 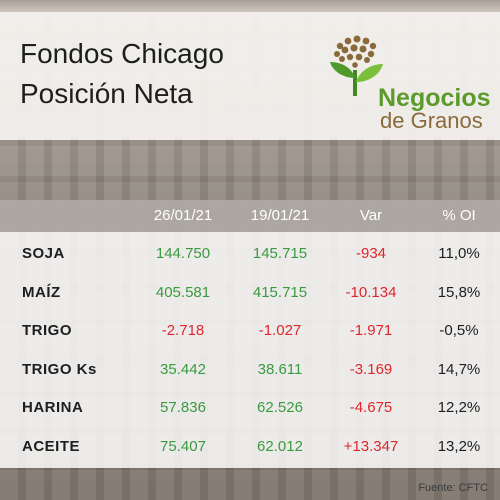 I want to click on negocios-de-granos-logo: Negocios de Granos, so click(x=409, y=82).